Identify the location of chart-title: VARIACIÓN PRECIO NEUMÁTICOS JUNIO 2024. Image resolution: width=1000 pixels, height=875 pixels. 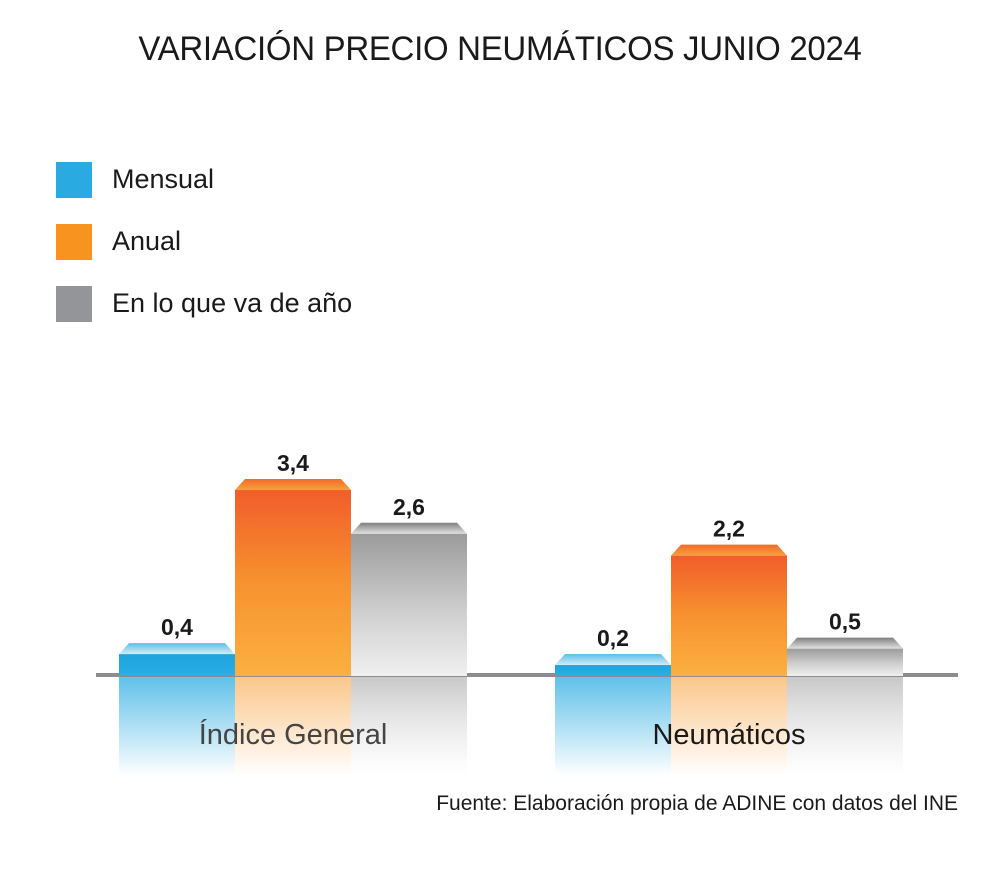
(500, 49).